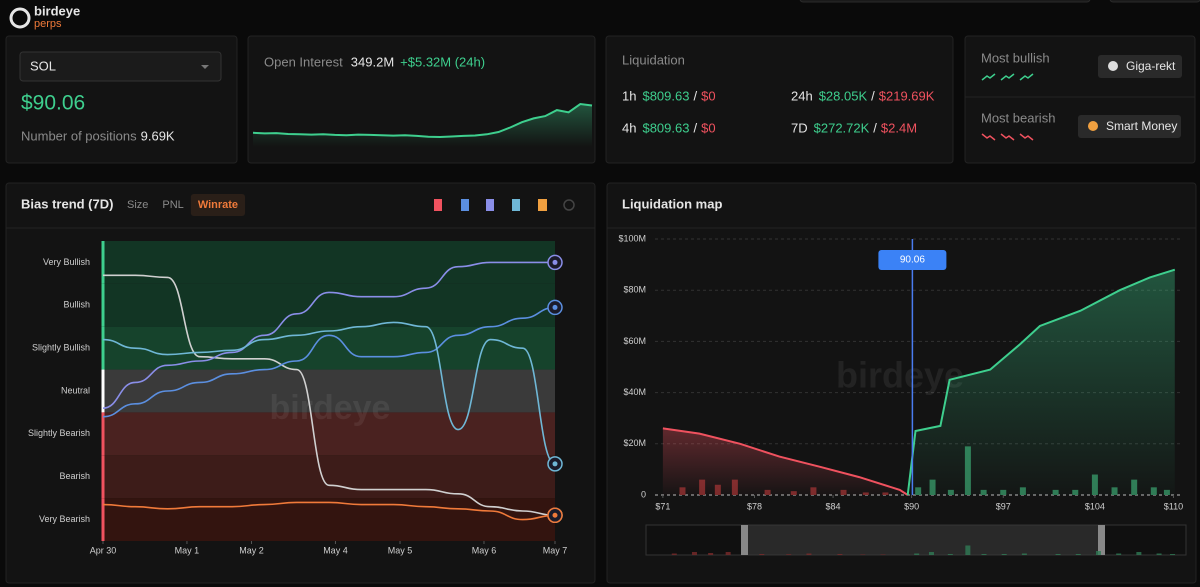 The width and height of the screenshot is (1200, 587). Describe the element at coordinates (504, 205) in the screenshot. I see `bias-legend-icons` at that location.